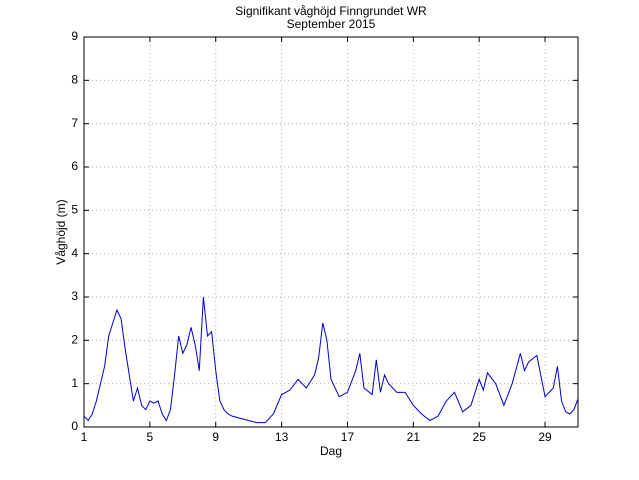 The image size is (639, 480). What do you see at coordinates (74, 123) in the screenshot?
I see `y-tick-label: 7` at bounding box center [74, 123].